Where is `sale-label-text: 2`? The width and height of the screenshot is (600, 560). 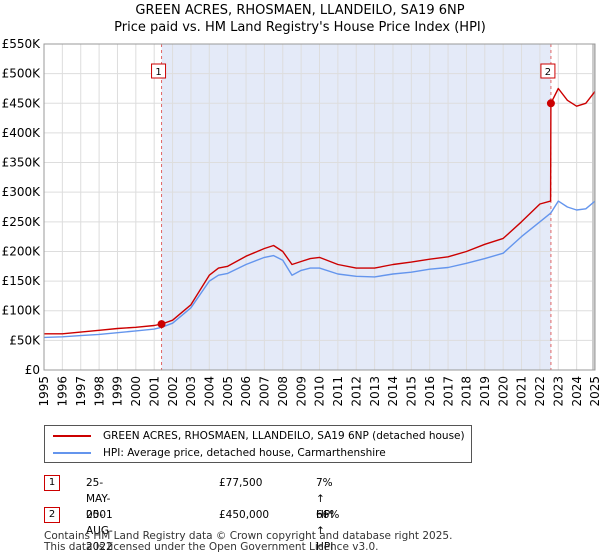 sale-label-text: 2 is located at coordinates (548, 72).